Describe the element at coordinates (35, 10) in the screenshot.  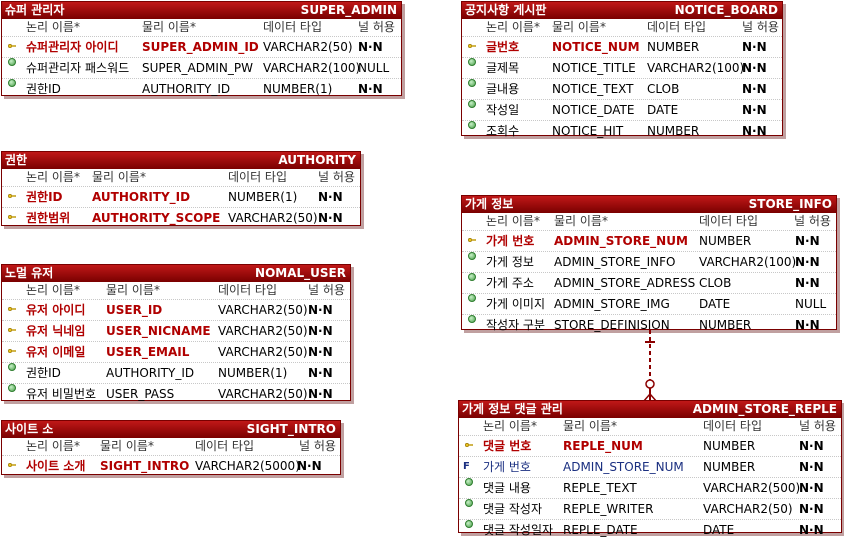
I see `entity-logical-name: 슈퍼 관리자` at that location.